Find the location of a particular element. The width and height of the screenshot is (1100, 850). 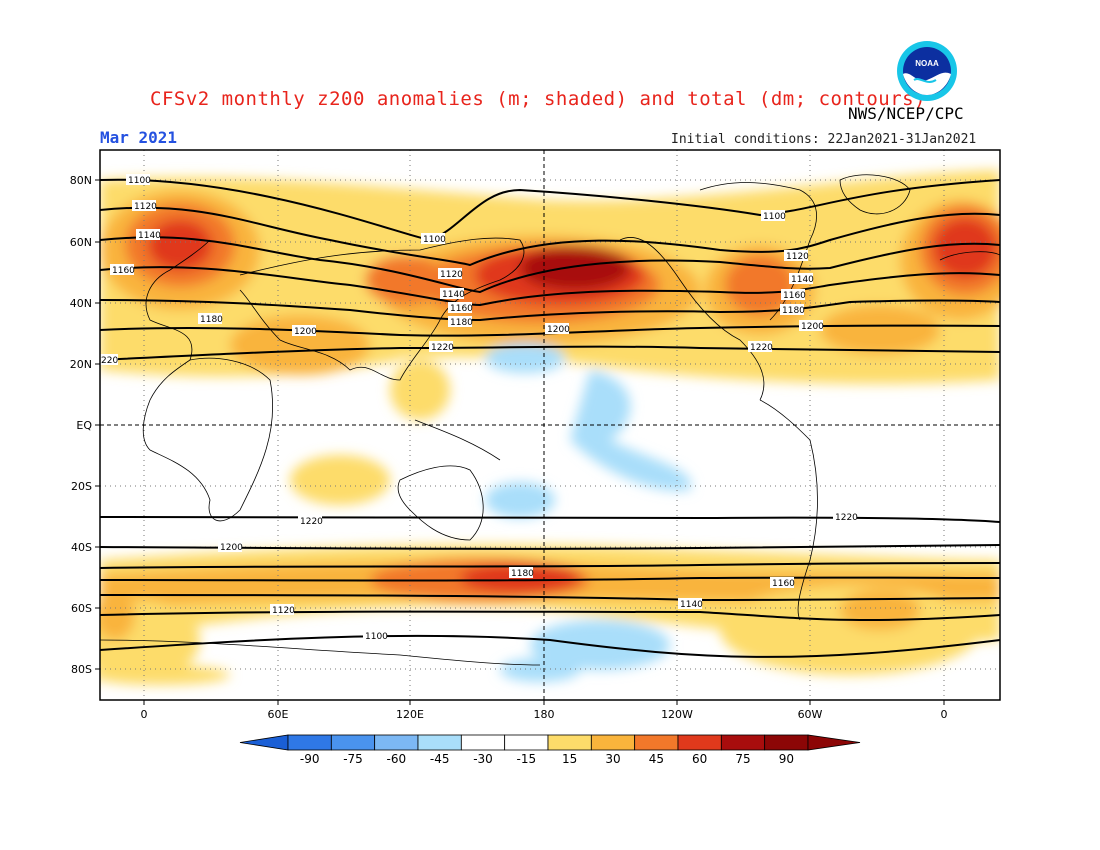

lat-label: EQ is located at coordinates (84, 425).